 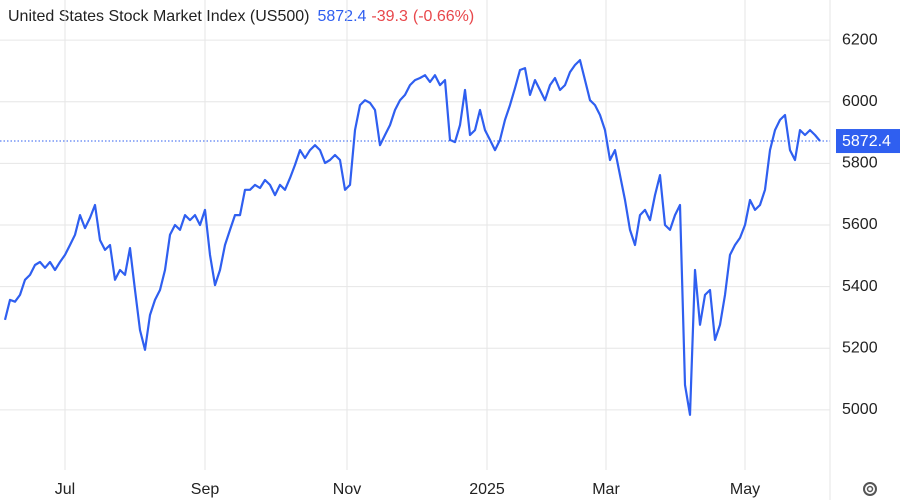 I want to click on chart-title: United States Stock Market Index (US500), so click(x=158, y=16).